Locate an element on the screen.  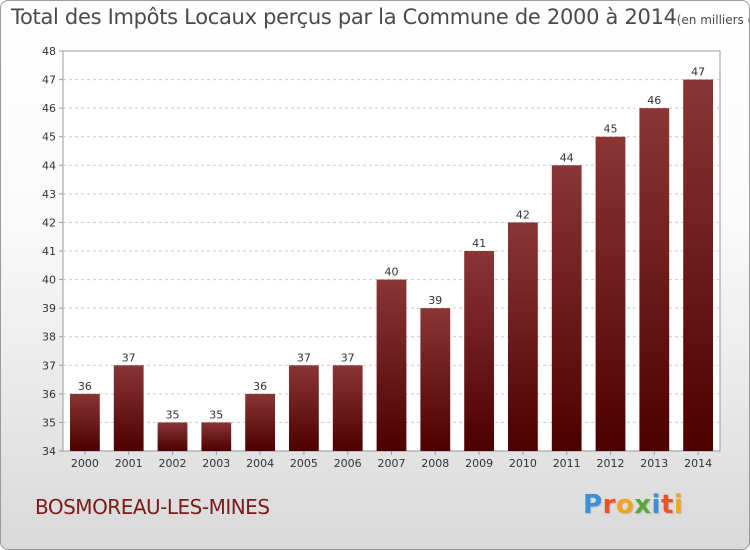
x-tick-label: 2011 is located at coordinates (567, 463).